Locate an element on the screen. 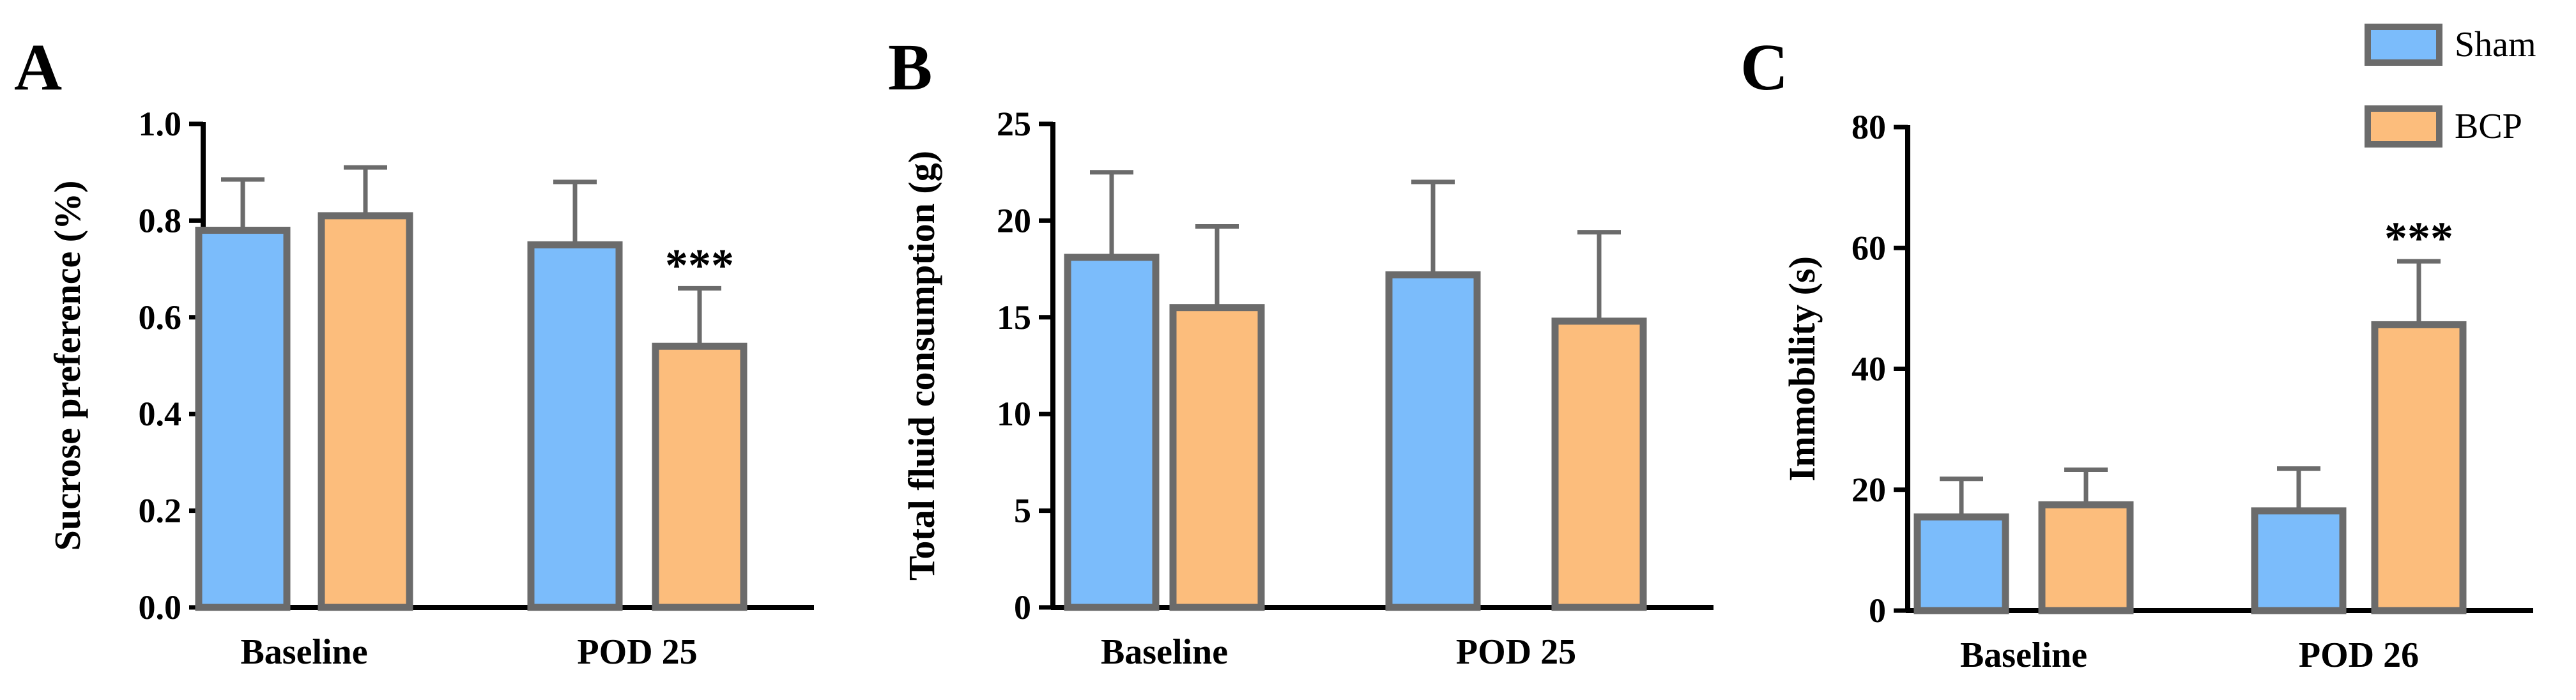 Image resolution: width=2576 pixels, height=700 pixels. y-tick-label: 0.2 is located at coordinates (160, 511).